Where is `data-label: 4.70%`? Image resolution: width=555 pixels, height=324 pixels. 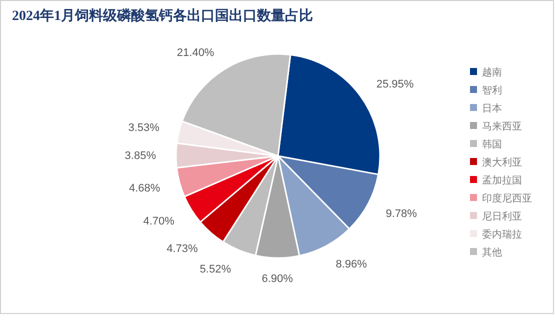 data-label: 4.70% is located at coordinates (159, 221).